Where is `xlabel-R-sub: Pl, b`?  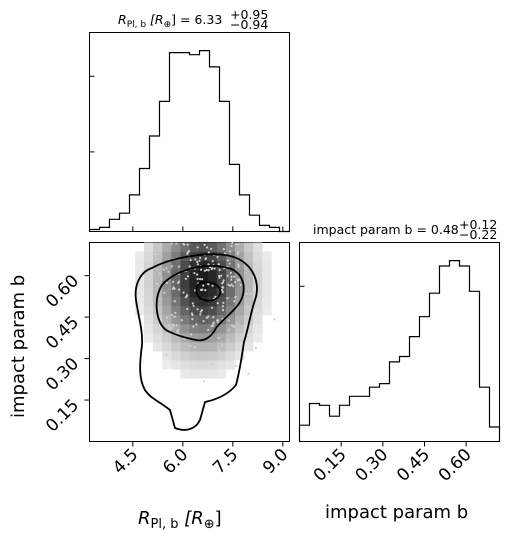 xlabel-R-sub: Pl, b is located at coordinates (165, 524).